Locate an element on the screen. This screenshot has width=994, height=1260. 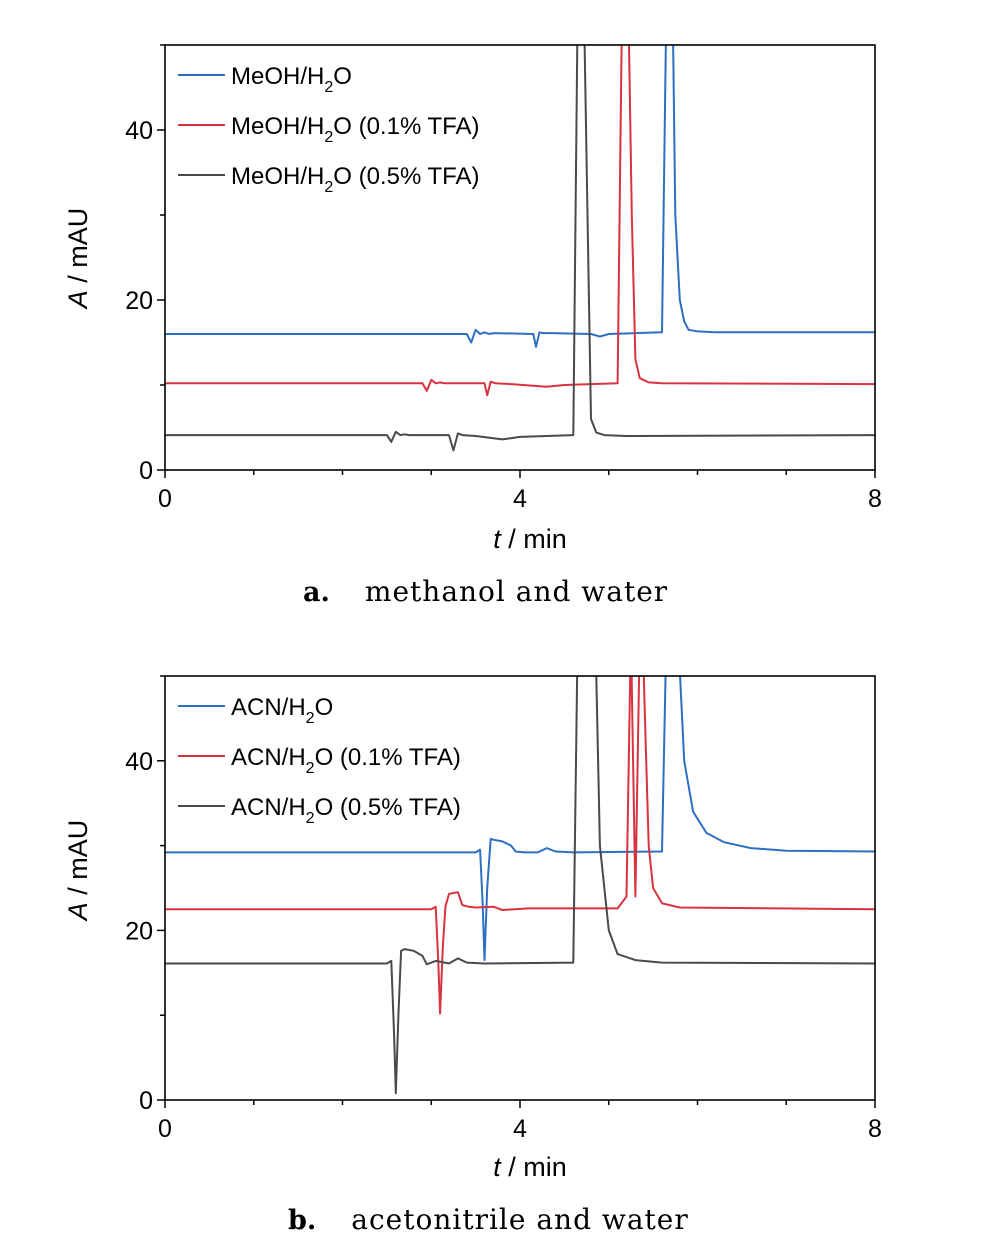
y-tick-label-b-1: 20 is located at coordinates (139, 931).